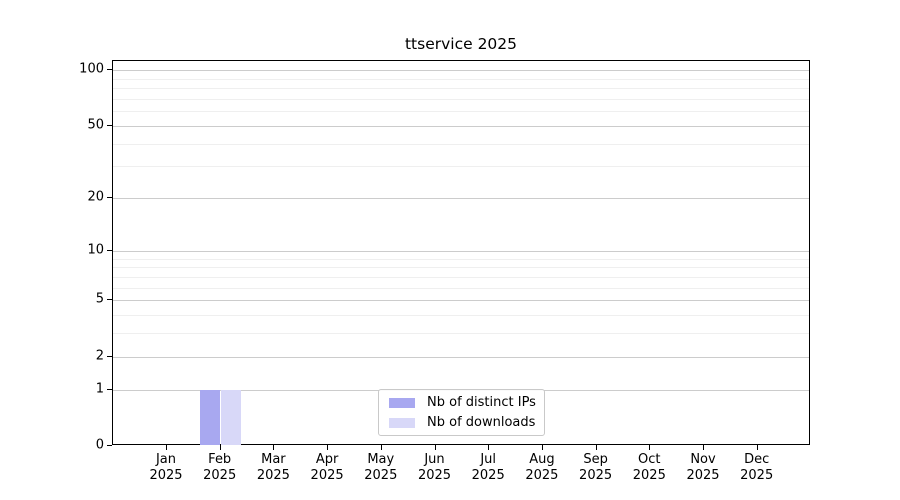 The width and height of the screenshot is (900, 500). What do you see at coordinates (481, 422) in the screenshot?
I see `legend-label-downloads: Nb of downloads` at bounding box center [481, 422].